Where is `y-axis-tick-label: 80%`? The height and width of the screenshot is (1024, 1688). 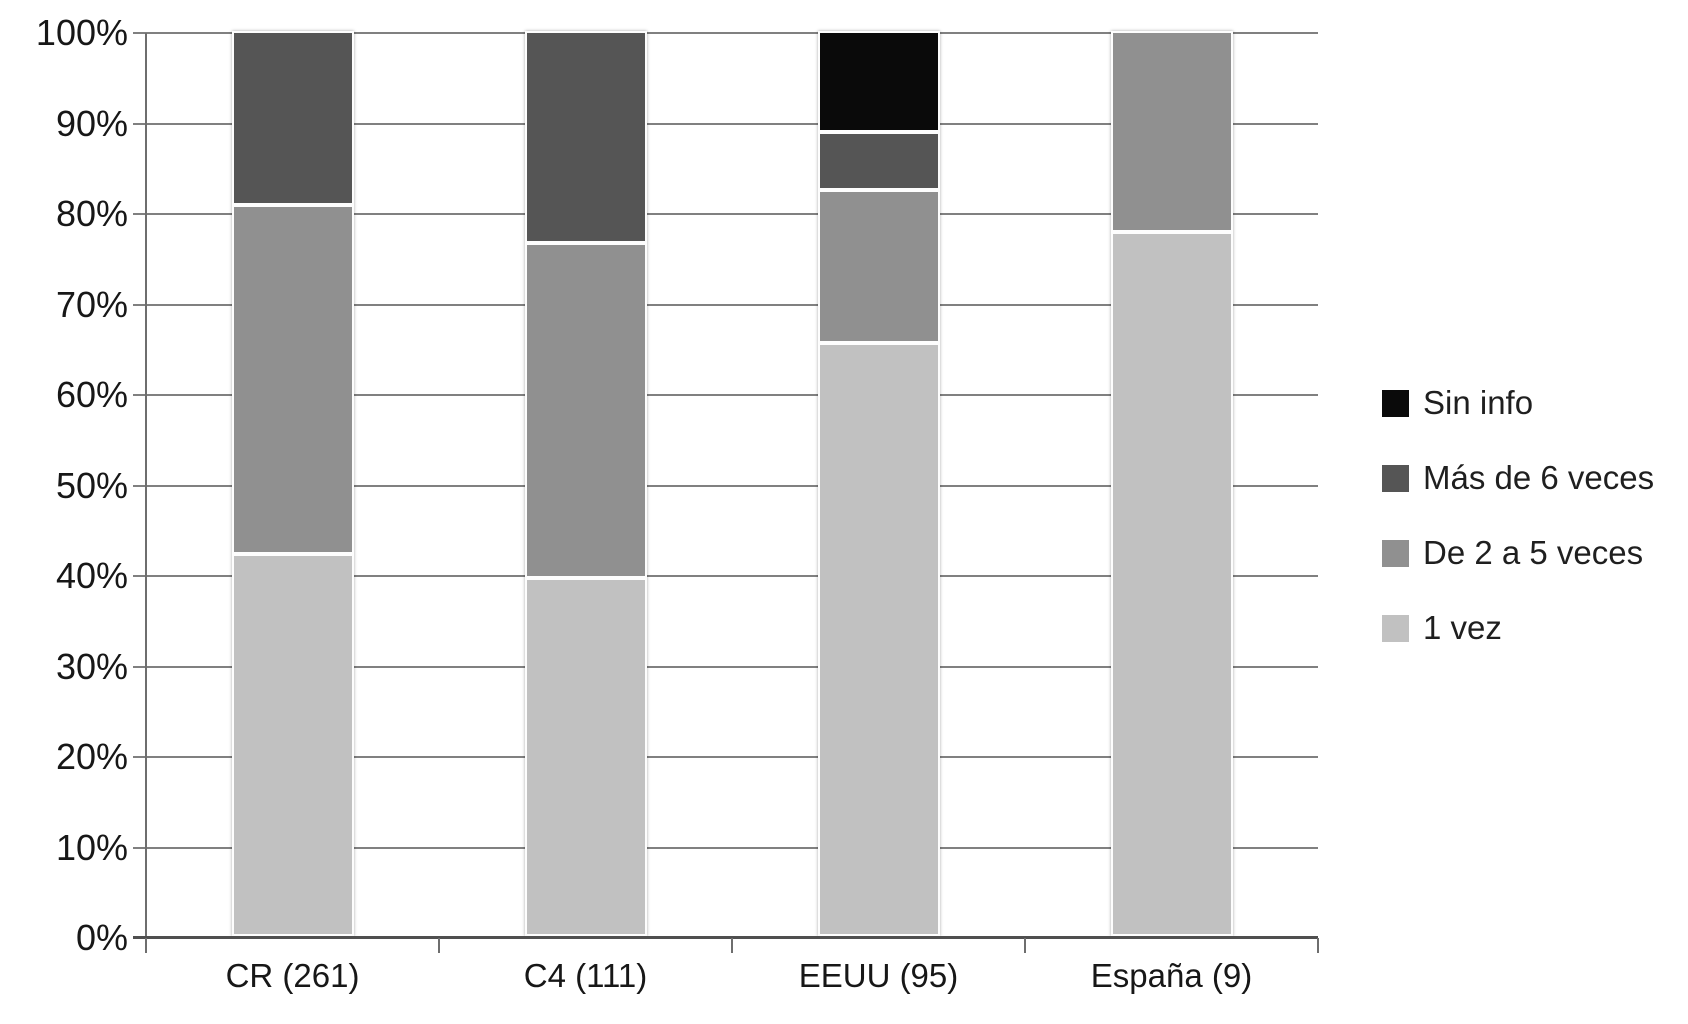 y-axis-tick-label: 80% is located at coordinates (91, 213).